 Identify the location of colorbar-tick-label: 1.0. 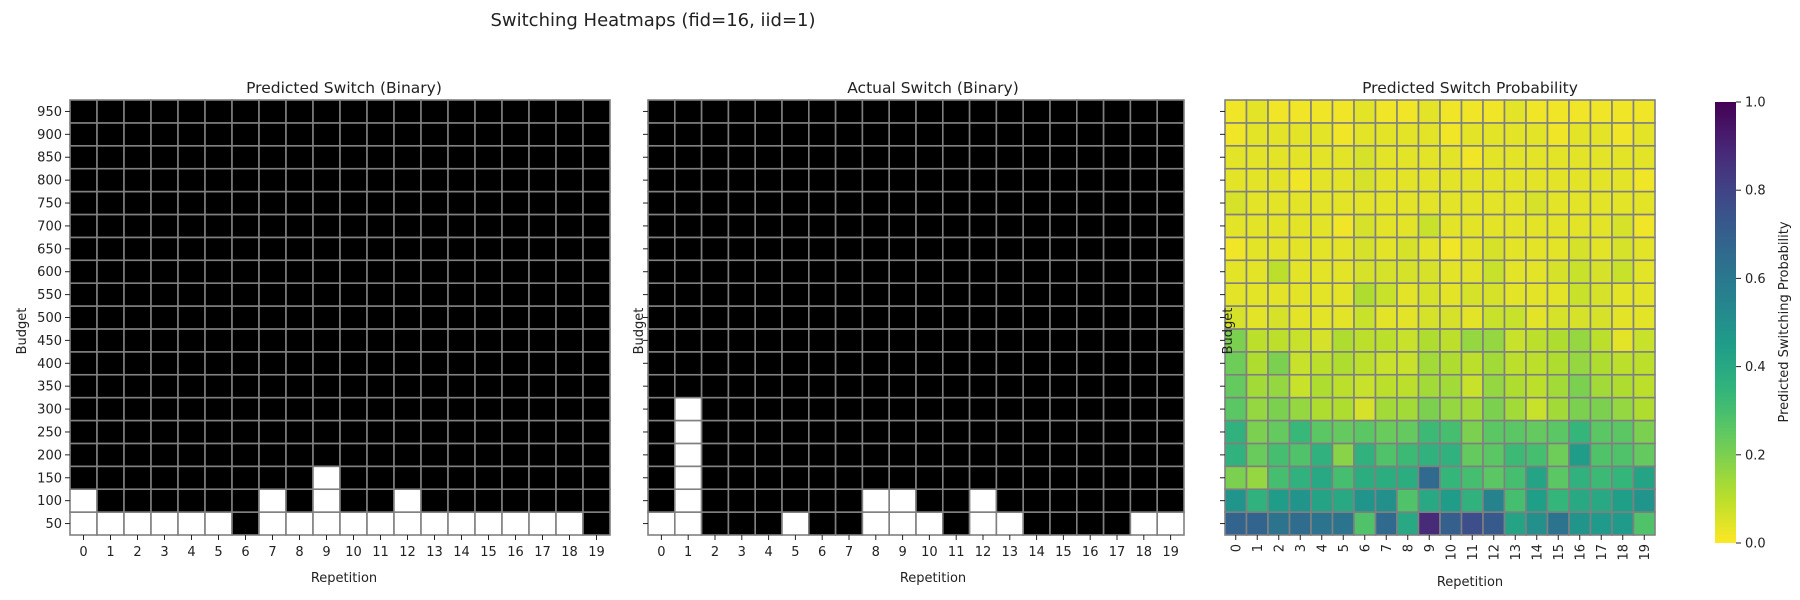
(1755, 103).